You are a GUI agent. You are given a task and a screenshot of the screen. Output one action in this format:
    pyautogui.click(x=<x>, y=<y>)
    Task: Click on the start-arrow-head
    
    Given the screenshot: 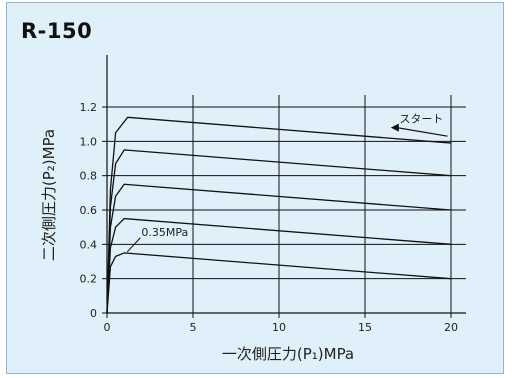 What is the action you would take?
    pyautogui.click(x=394, y=127)
    